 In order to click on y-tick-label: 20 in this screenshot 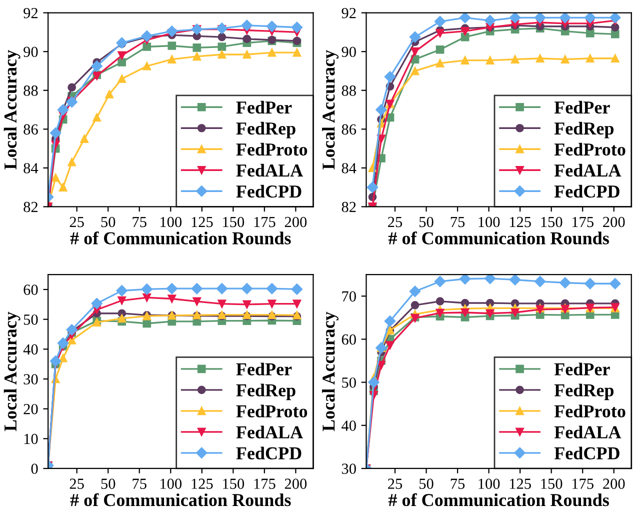, I will do `click(31, 409)`.